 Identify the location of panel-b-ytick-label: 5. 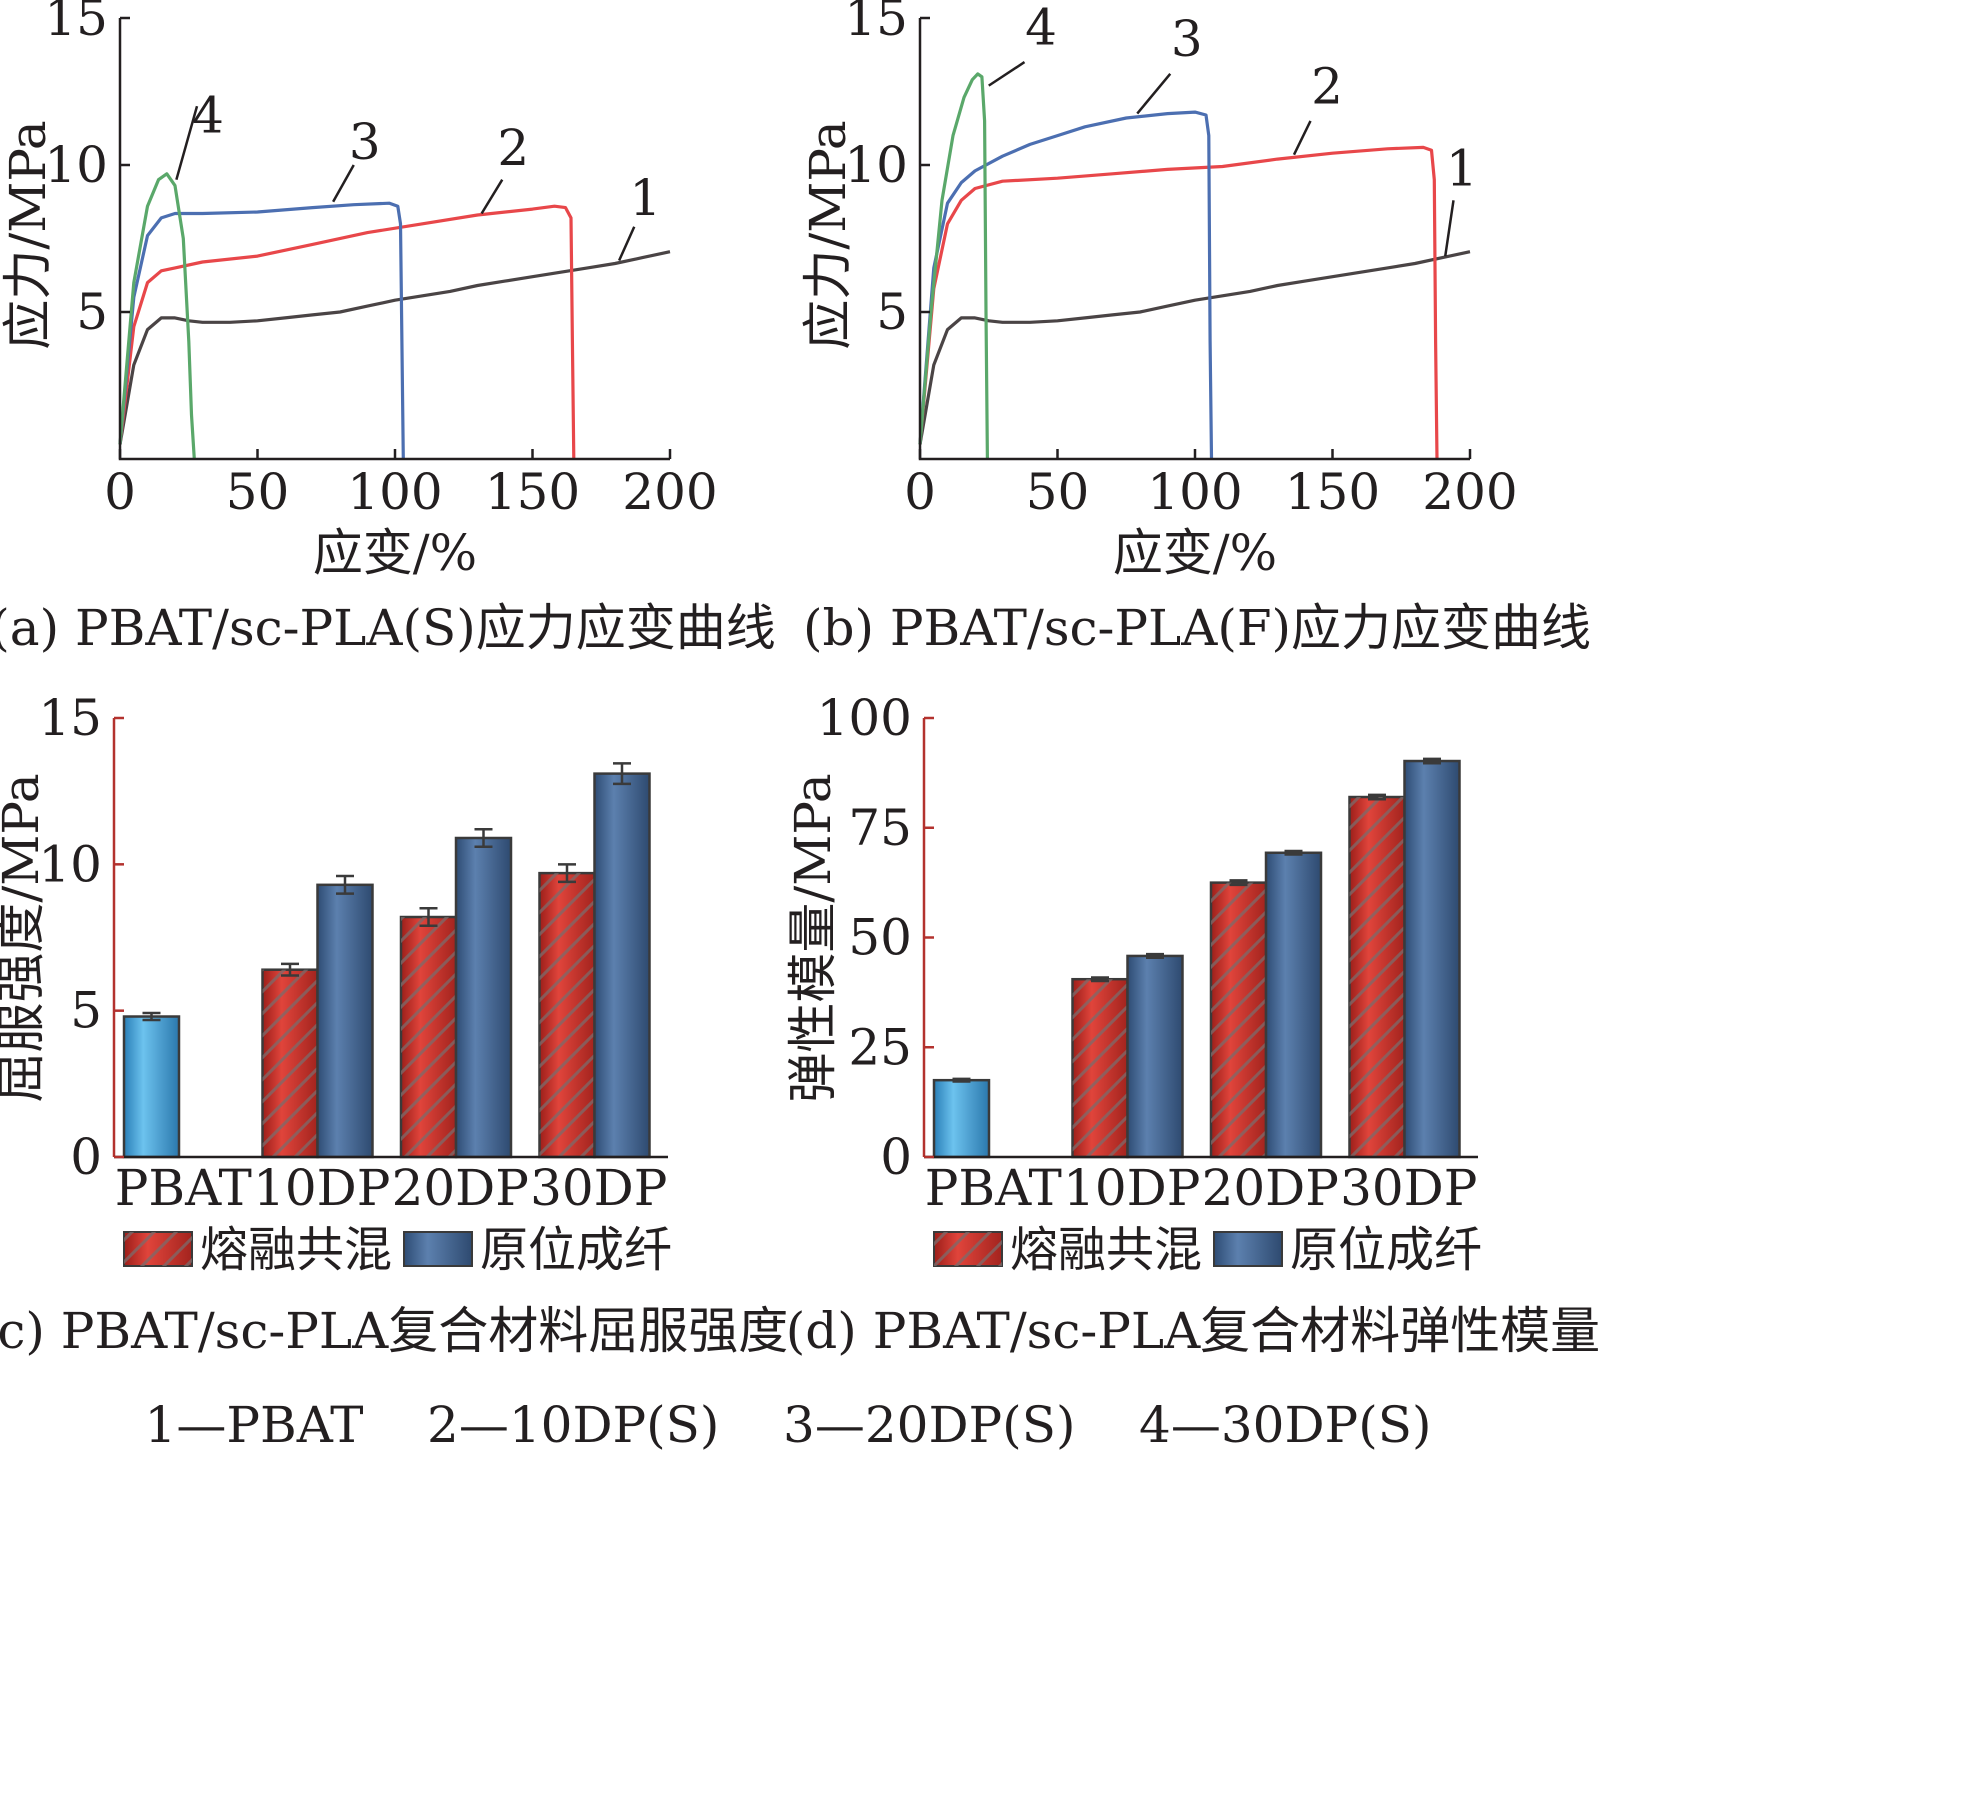
(892, 312).